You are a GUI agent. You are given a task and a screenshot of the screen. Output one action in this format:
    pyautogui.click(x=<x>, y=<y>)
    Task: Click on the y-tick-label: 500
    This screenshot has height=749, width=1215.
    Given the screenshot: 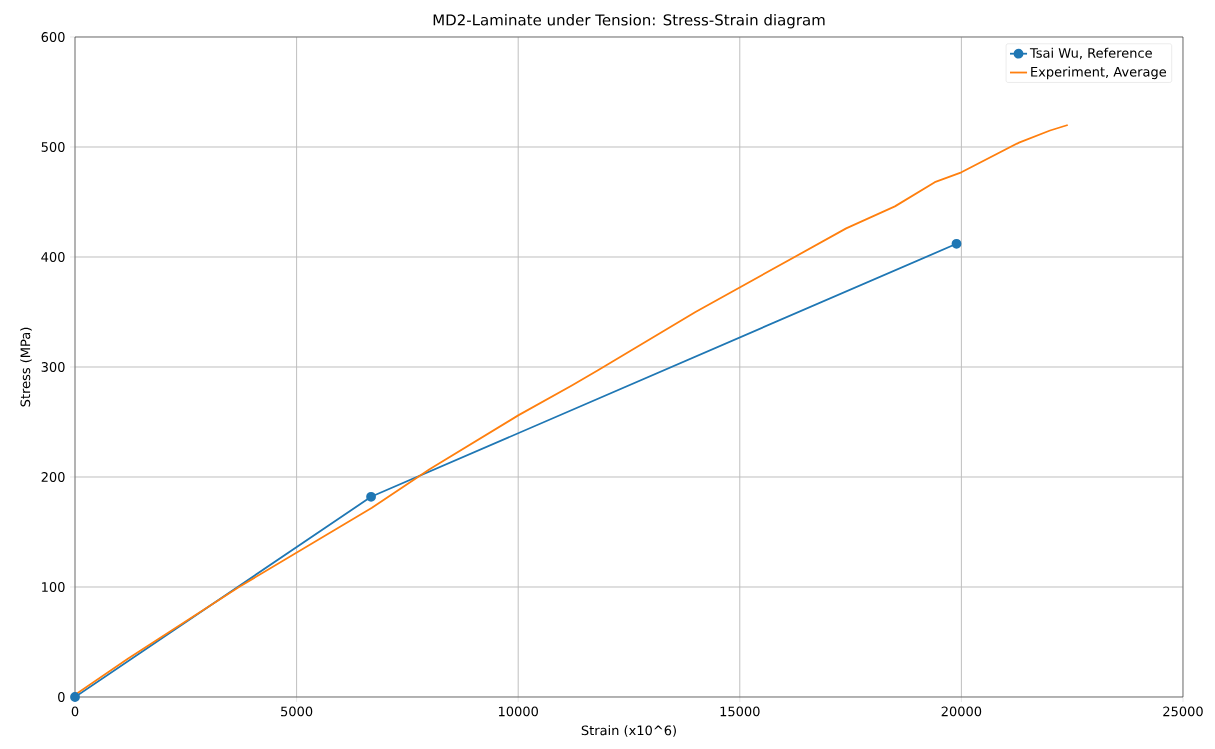 What is the action you would take?
    pyautogui.click(x=53, y=147)
    